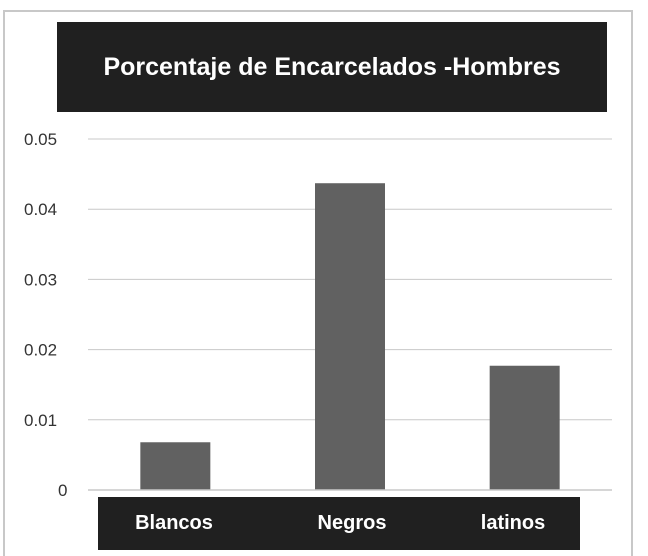 Image resolution: width=648 pixels, height=556 pixels. I want to click on category-label-latinos: latinos, so click(513, 523).